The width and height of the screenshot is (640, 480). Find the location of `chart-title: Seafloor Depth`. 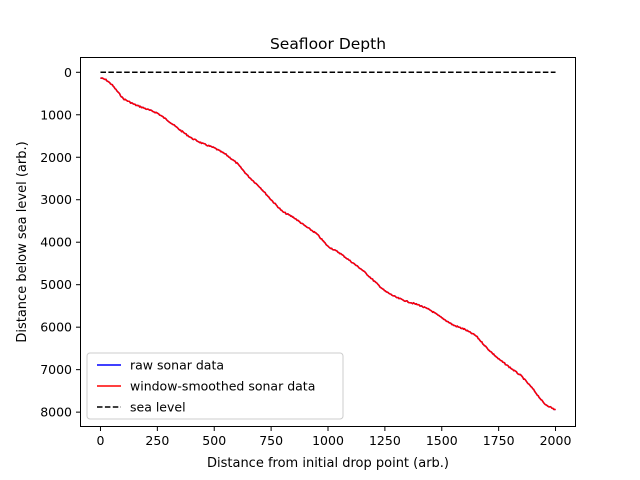

chart-title: Seafloor Depth is located at coordinates (328, 44).